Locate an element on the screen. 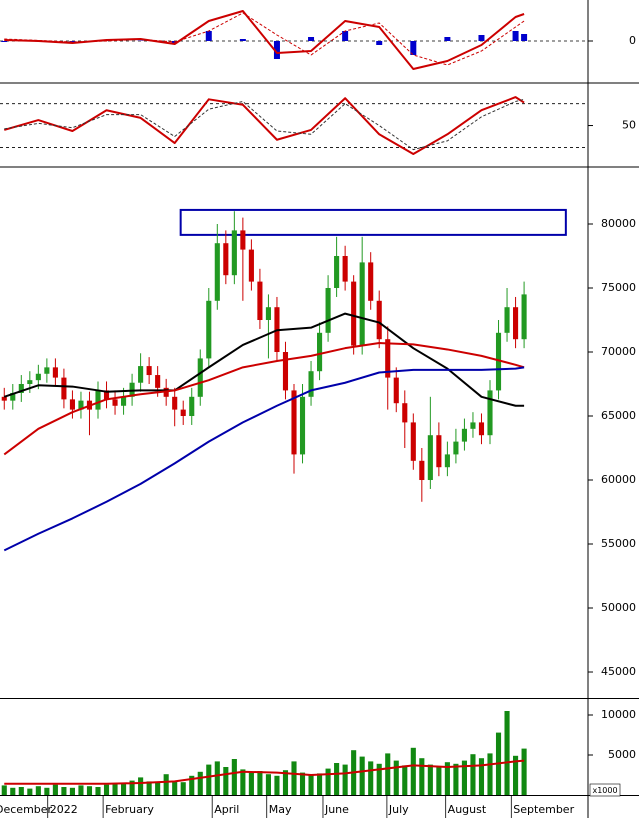  y-tick-label: 10000 is located at coordinates (618, 714).